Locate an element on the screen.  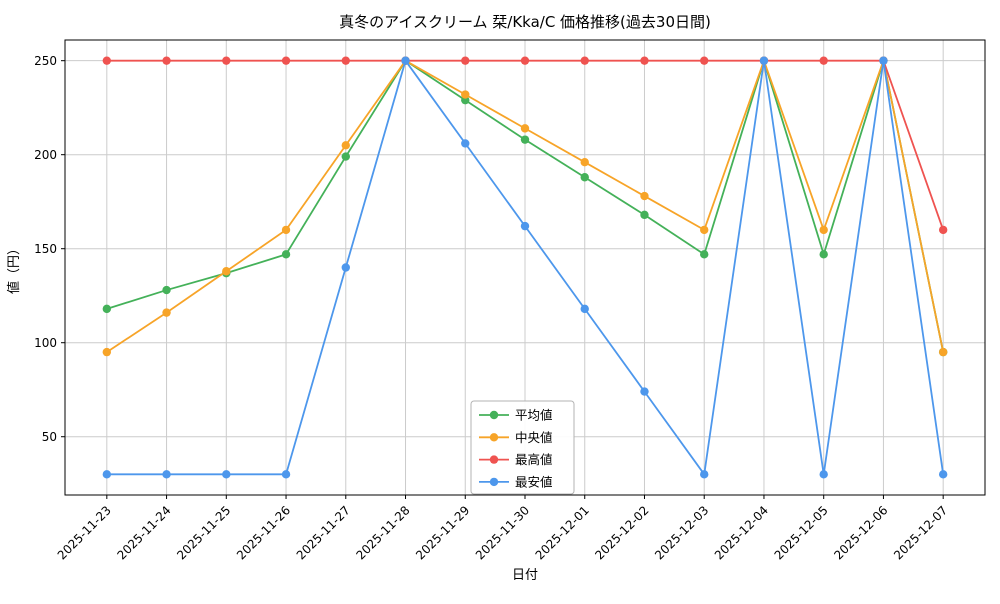
y-tick-label: 50 is located at coordinates (49, 437).